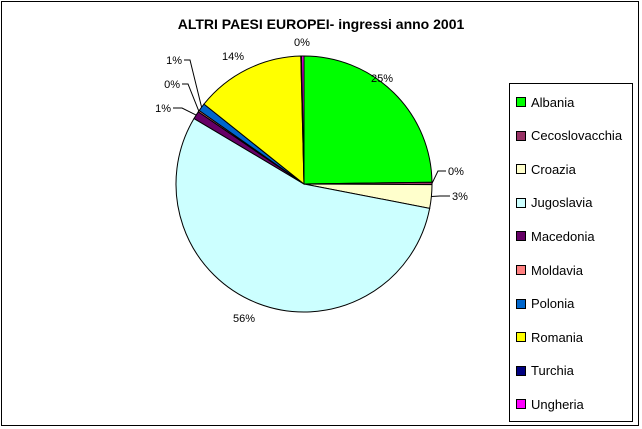  I want to click on legend-label: Jugoslavia, so click(562, 203).